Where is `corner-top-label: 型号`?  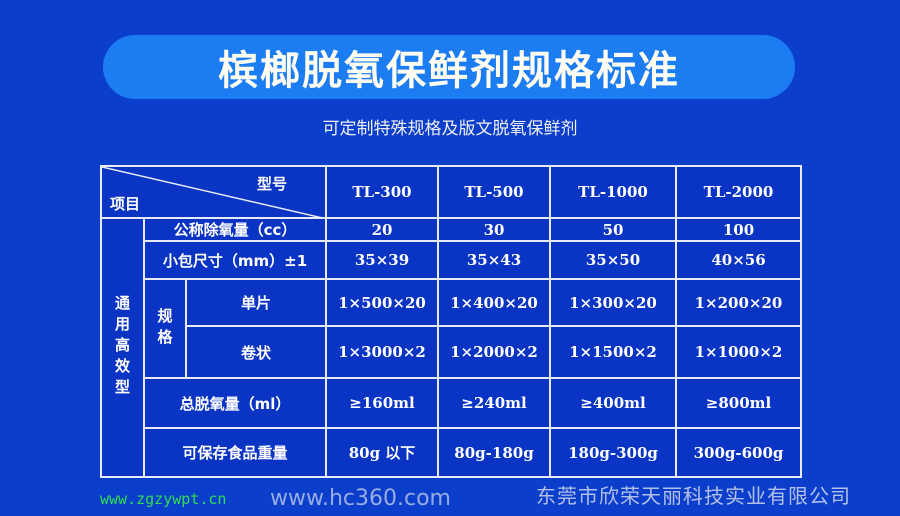
corner-top-label: 型号 is located at coordinates (271, 184).